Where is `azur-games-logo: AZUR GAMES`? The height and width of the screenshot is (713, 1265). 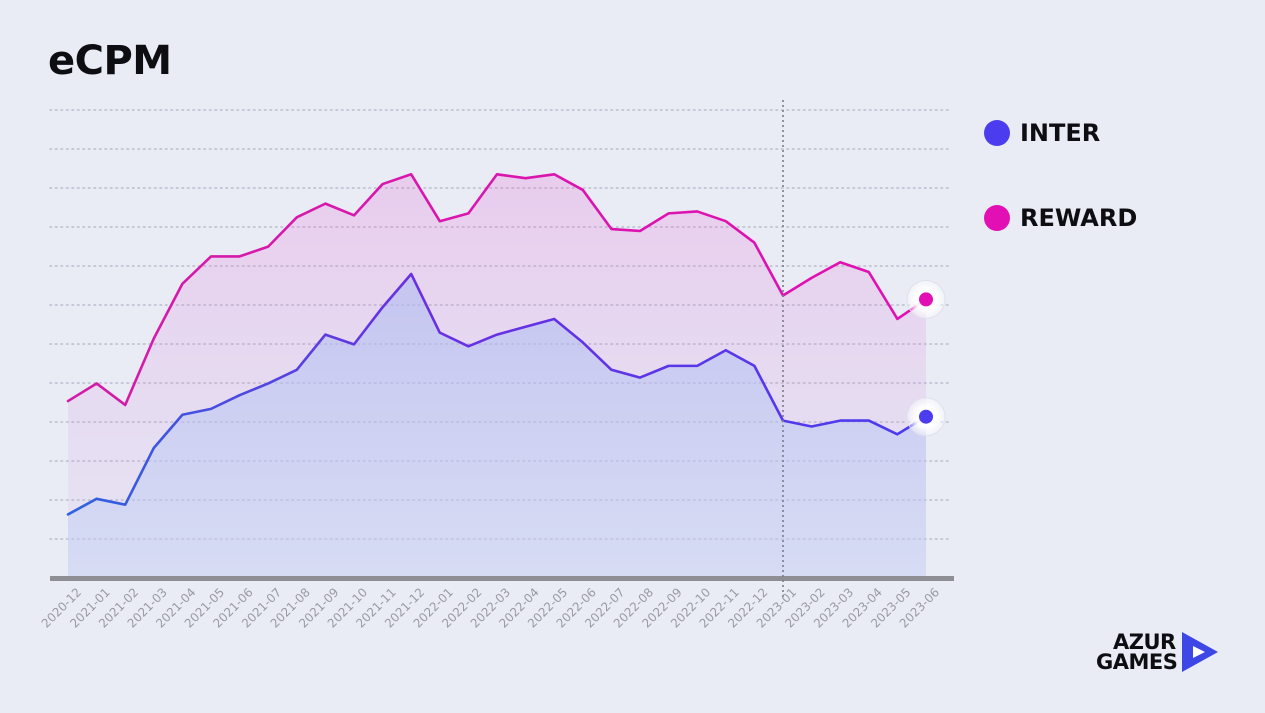
azur-games-logo: AZUR GAMES is located at coordinates (1159, 652).